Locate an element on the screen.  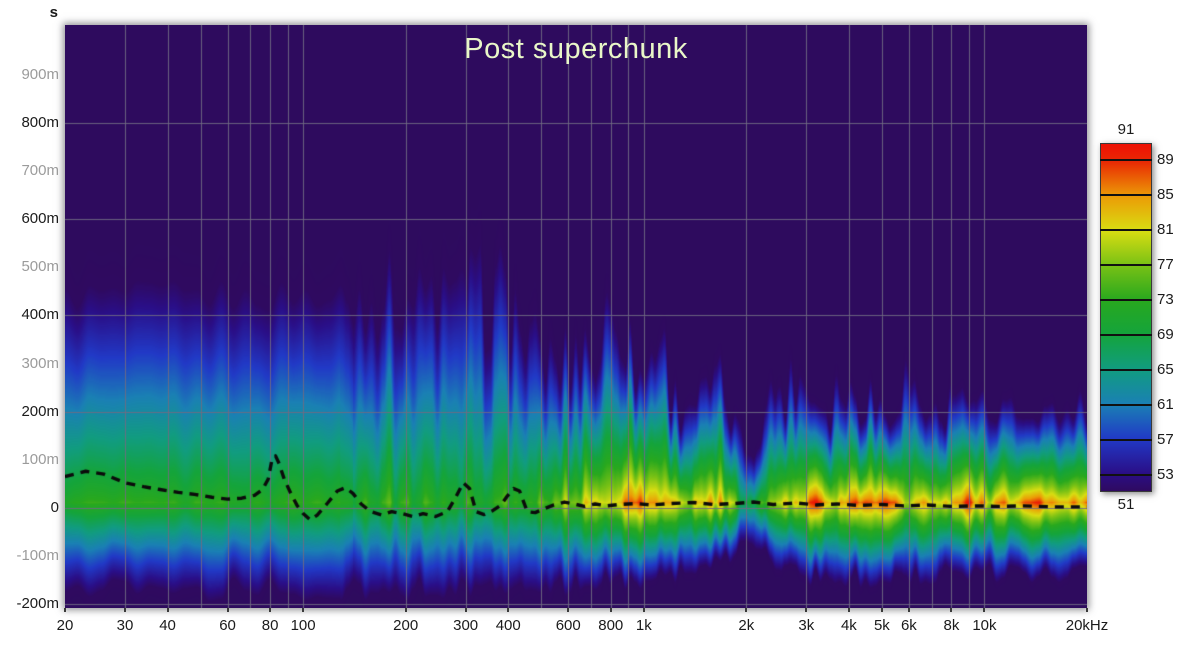
y-tick-label: 200m is located at coordinates (40, 411).